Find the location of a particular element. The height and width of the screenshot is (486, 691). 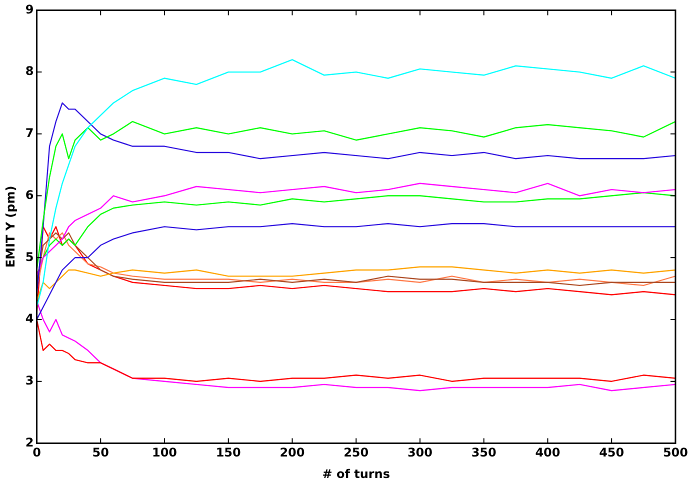

y-tick-label: 7 is located at coordinates (29, 133).